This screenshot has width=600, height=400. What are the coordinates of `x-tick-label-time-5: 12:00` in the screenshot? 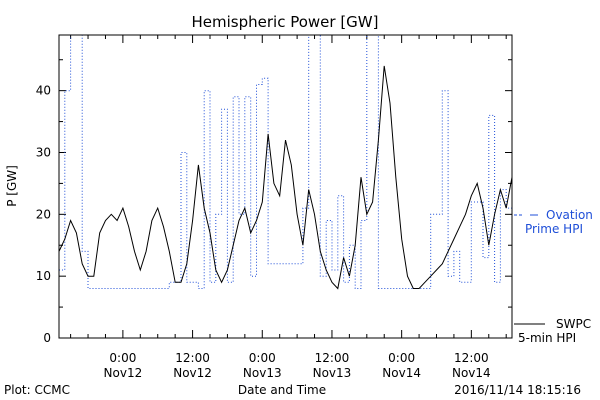 It's located at (471, 358).